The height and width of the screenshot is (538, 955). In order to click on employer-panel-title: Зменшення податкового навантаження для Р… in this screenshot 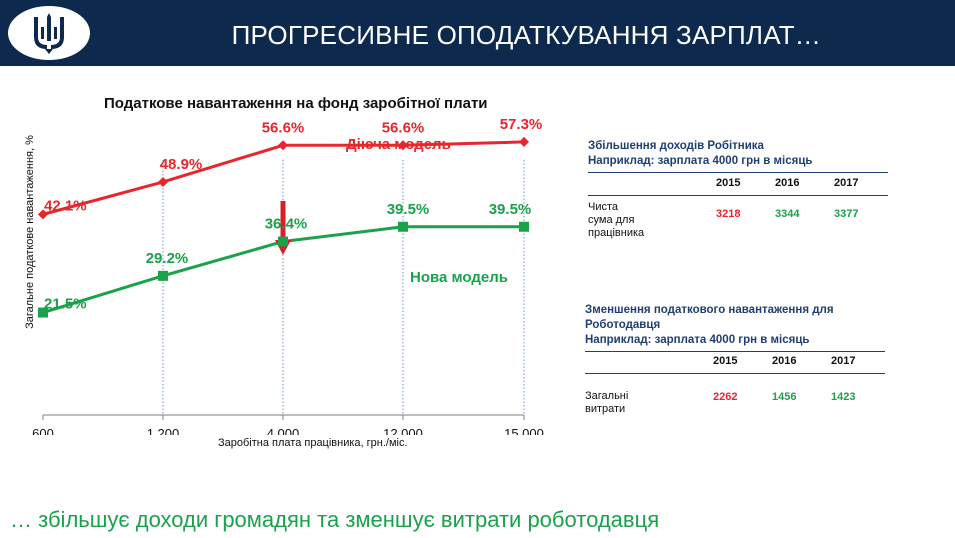, I will do `click(709, 325)`.